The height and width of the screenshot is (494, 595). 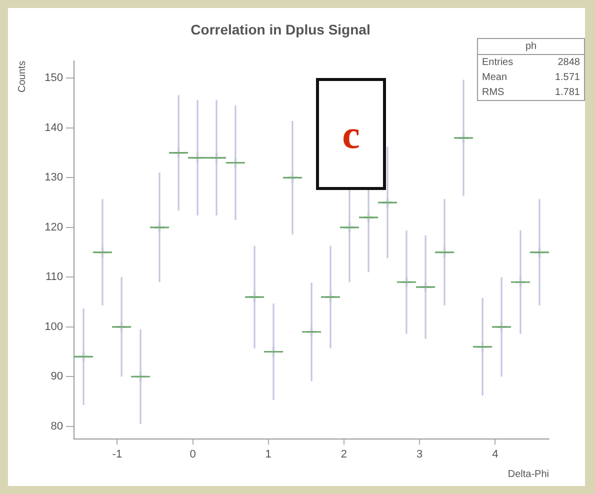 I want to click on text: Entries 2848, so click(x=531, y=62).